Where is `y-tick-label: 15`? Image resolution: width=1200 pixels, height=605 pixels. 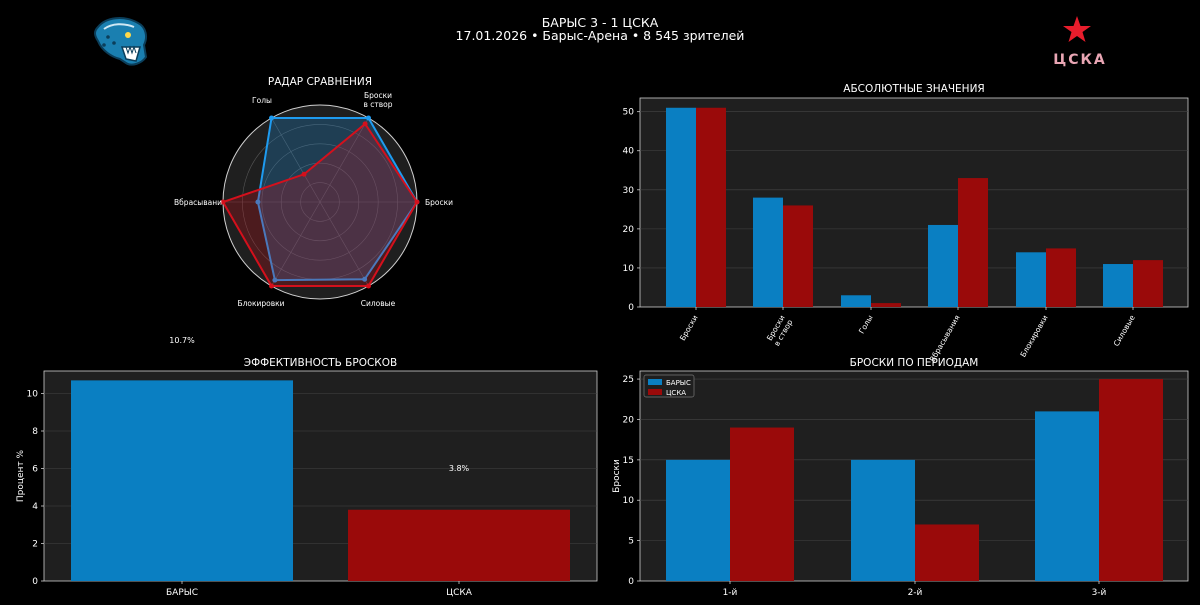 y-tick-label: 15 is located at coordinates (628, 461).